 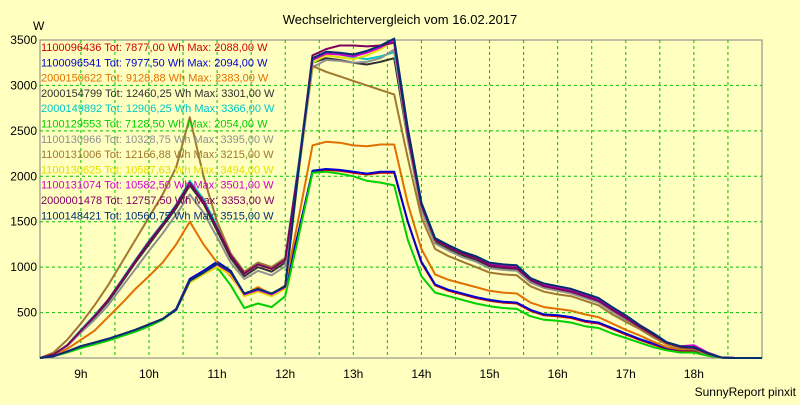 What do you see at coordinates (353, 374) in the screenshot?
I see `x-tick-label: 13h` at bounding box center [353, 374].